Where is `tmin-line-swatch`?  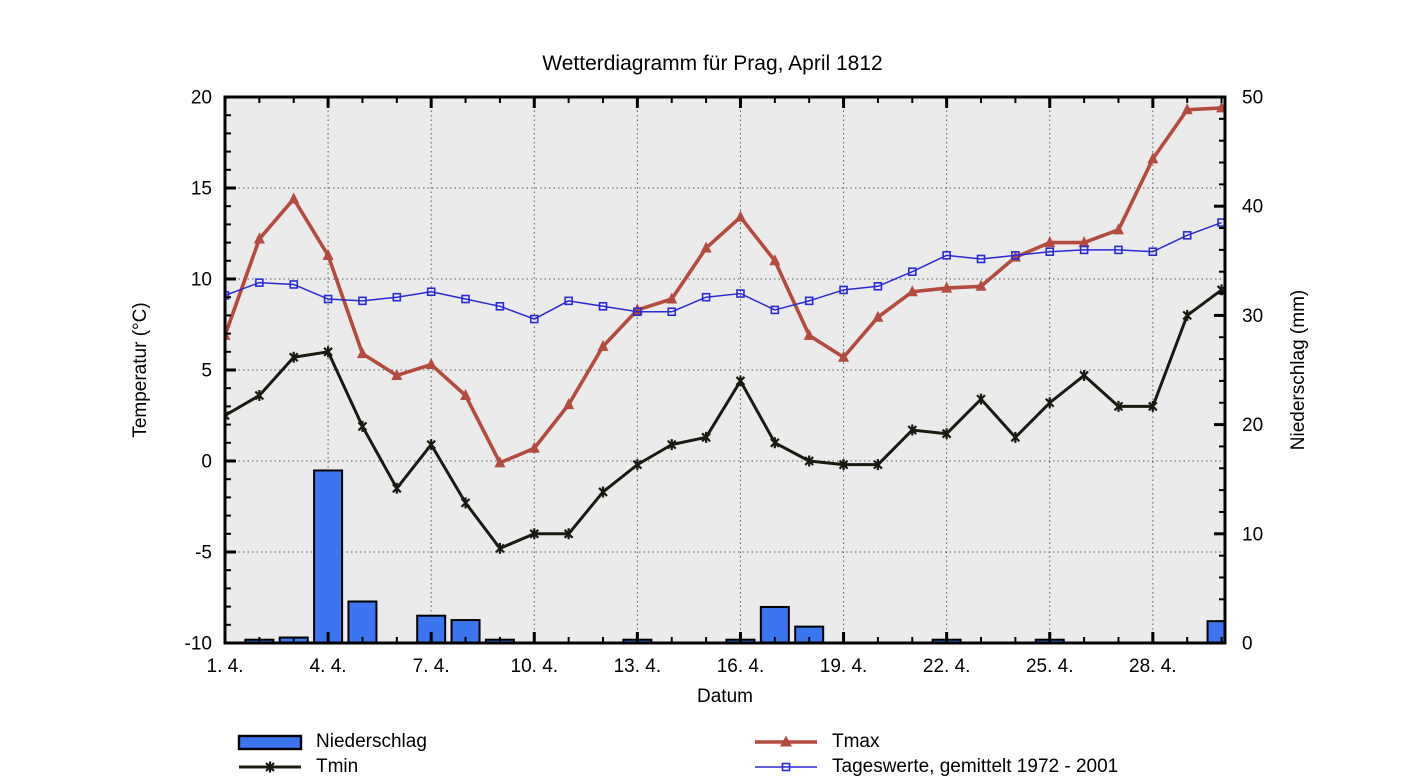
tmin-line-swatch is located at coordinates (270, 767).